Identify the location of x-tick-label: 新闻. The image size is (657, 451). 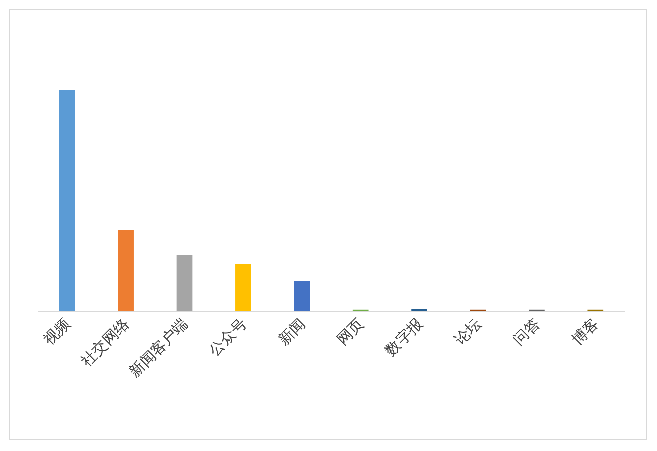
(292, 332).